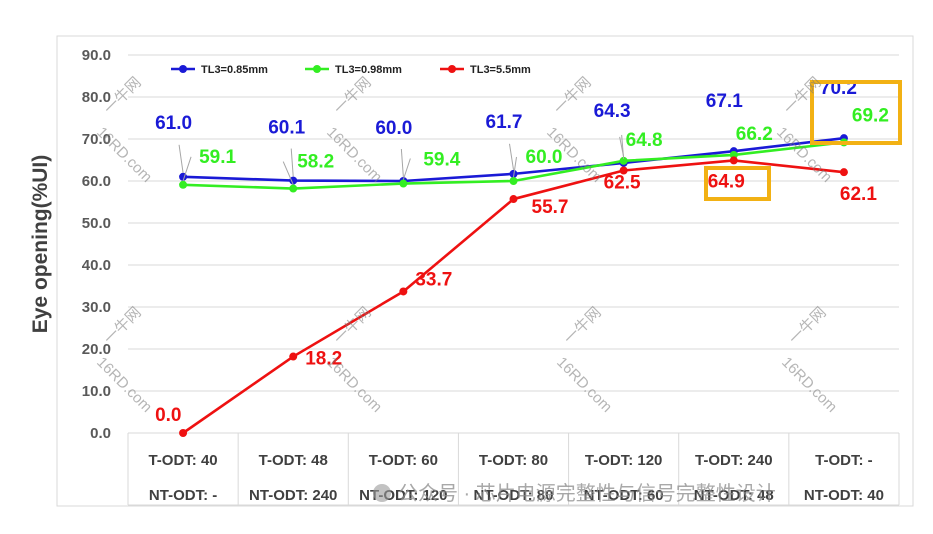 The height and width of the screenshot is (534, 933). Describe the element at coordinates (96, 223) in the screenshot. I see `y-tick-label: 50.0` at that location.